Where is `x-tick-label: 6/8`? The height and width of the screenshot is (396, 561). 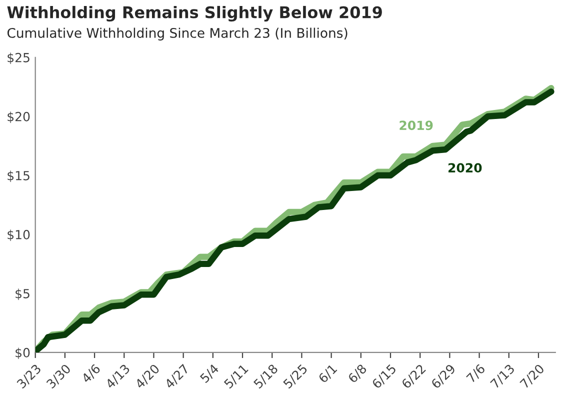 x-tick-label: 6/8 is located at coordinates (357, 374).